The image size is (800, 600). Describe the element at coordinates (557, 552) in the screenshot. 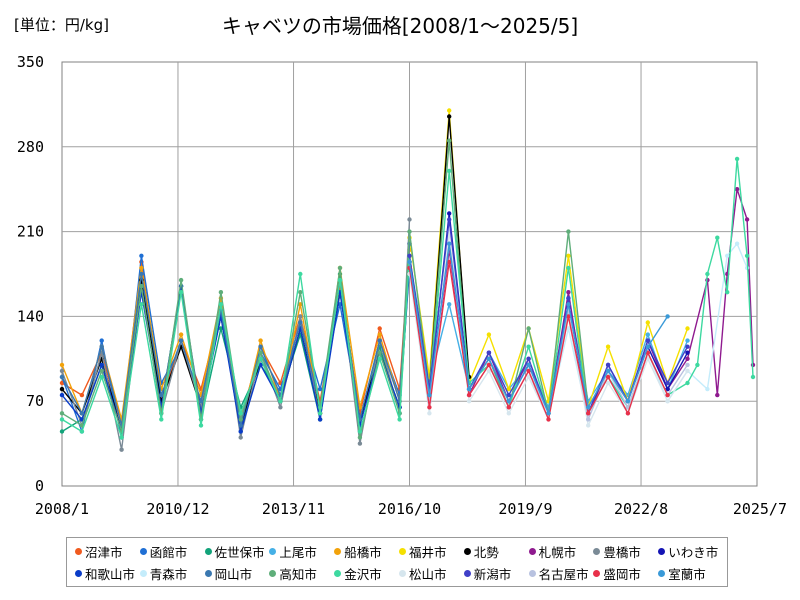

I see `legend-label: 札幌市` at that location.